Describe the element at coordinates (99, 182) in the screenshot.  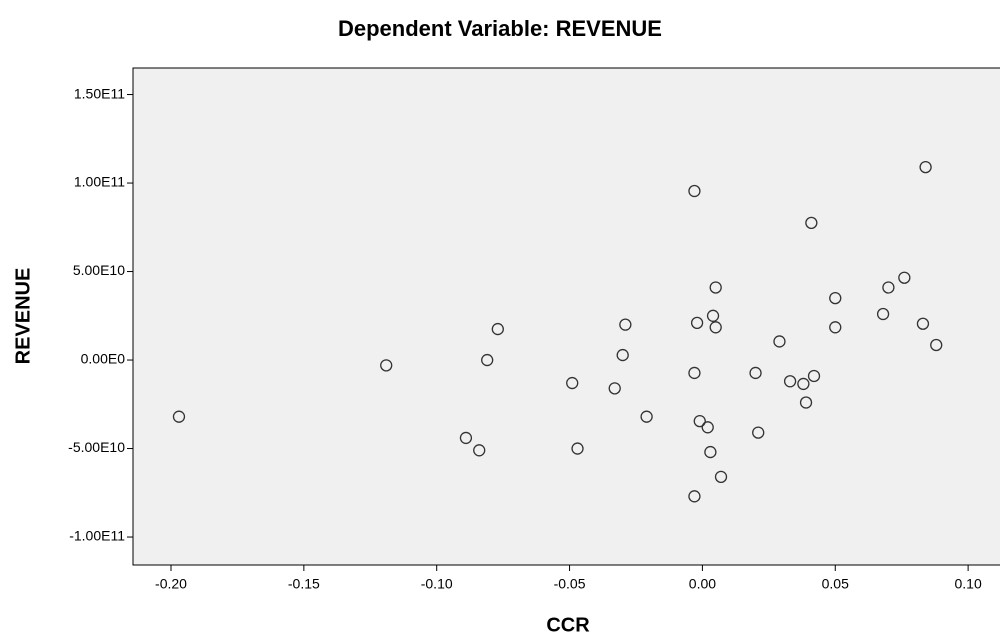
I see `y-tick-label: 1.00E11` at that location.